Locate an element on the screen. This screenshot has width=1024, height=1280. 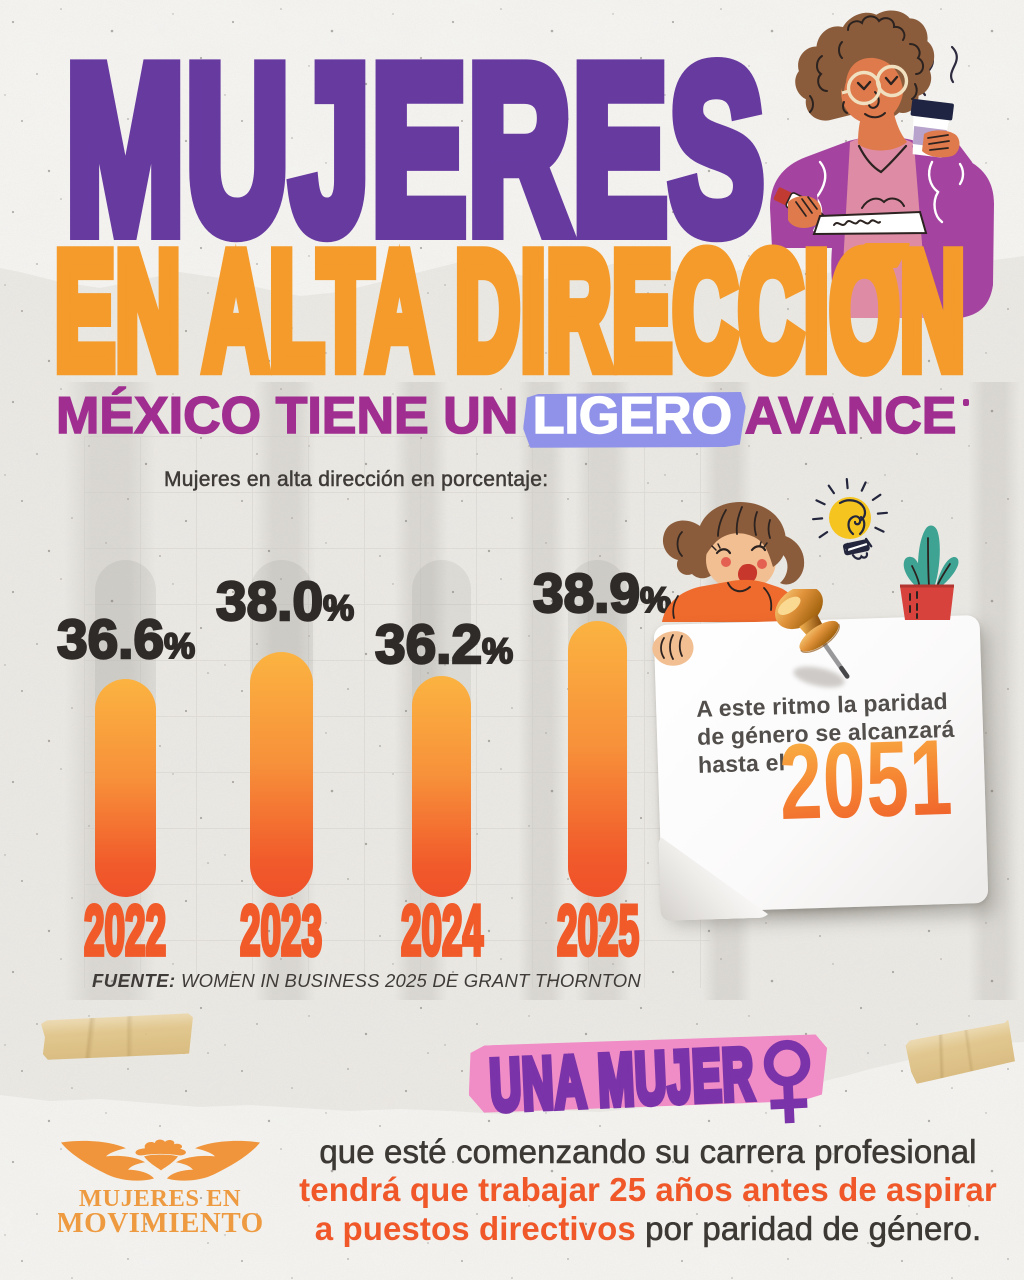
svg-text: MUJERES EN is located at coordinates (160, 1198).